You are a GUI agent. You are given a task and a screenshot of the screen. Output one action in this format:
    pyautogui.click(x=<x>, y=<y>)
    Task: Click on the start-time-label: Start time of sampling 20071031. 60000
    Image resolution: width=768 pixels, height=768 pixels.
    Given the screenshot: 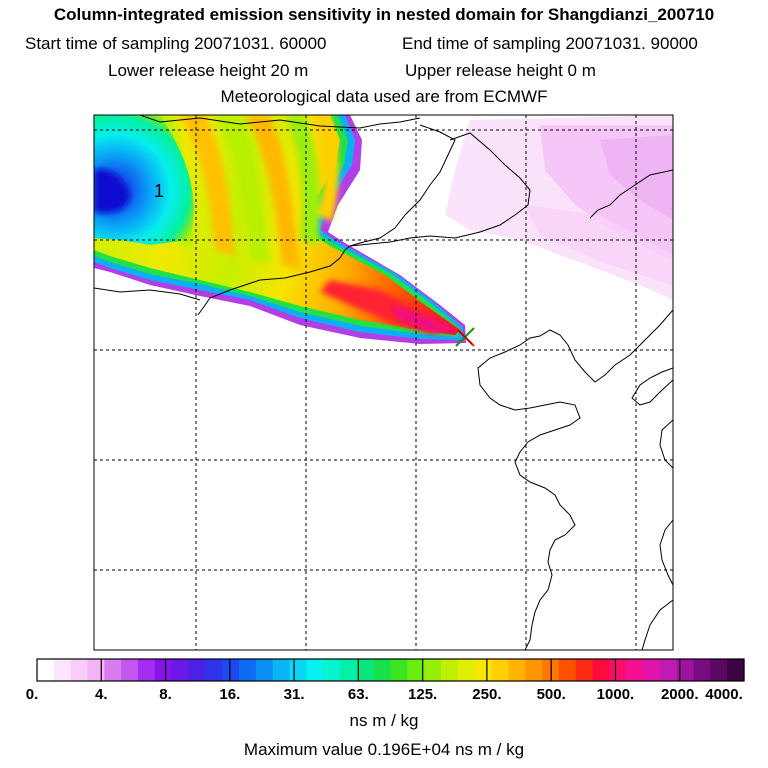 What is the action you would take?
    pyautogui.click(x=176, y=43)
    